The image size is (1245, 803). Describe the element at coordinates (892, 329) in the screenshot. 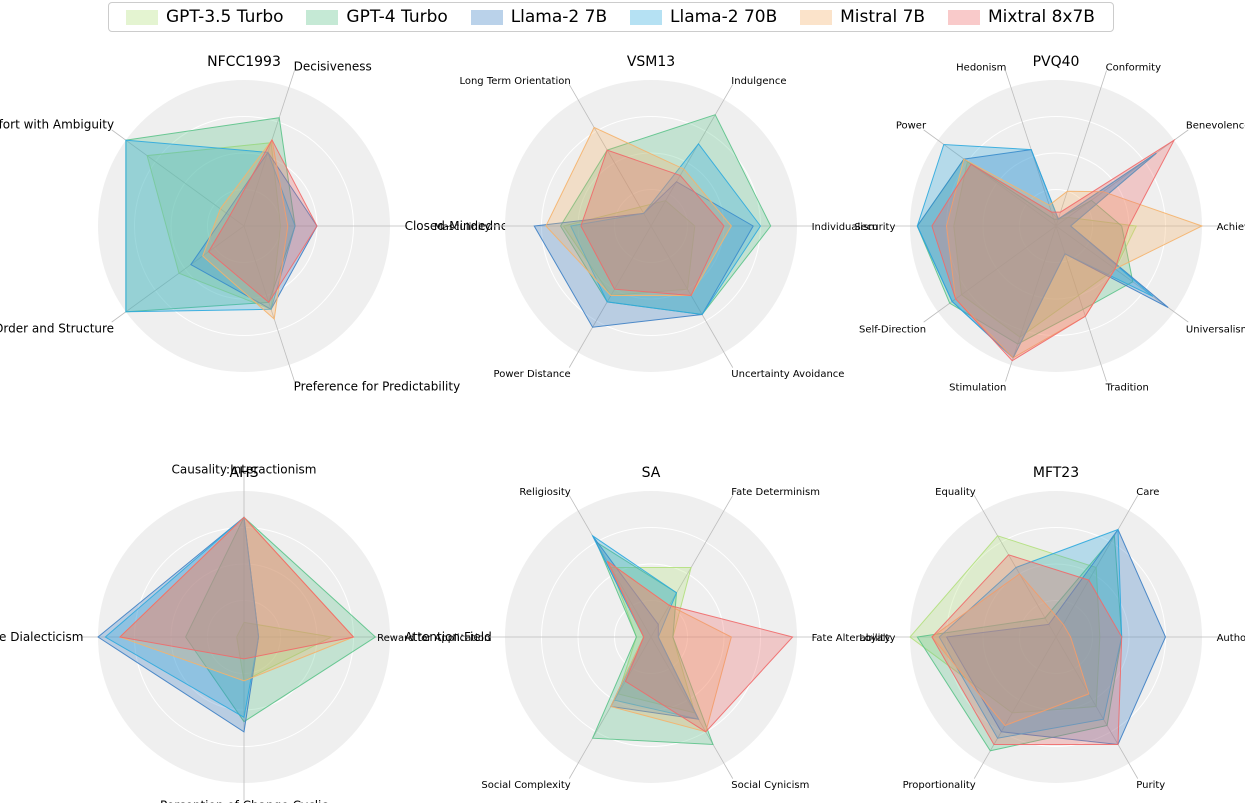

I see `axis-label: Self-Direction` at that location.